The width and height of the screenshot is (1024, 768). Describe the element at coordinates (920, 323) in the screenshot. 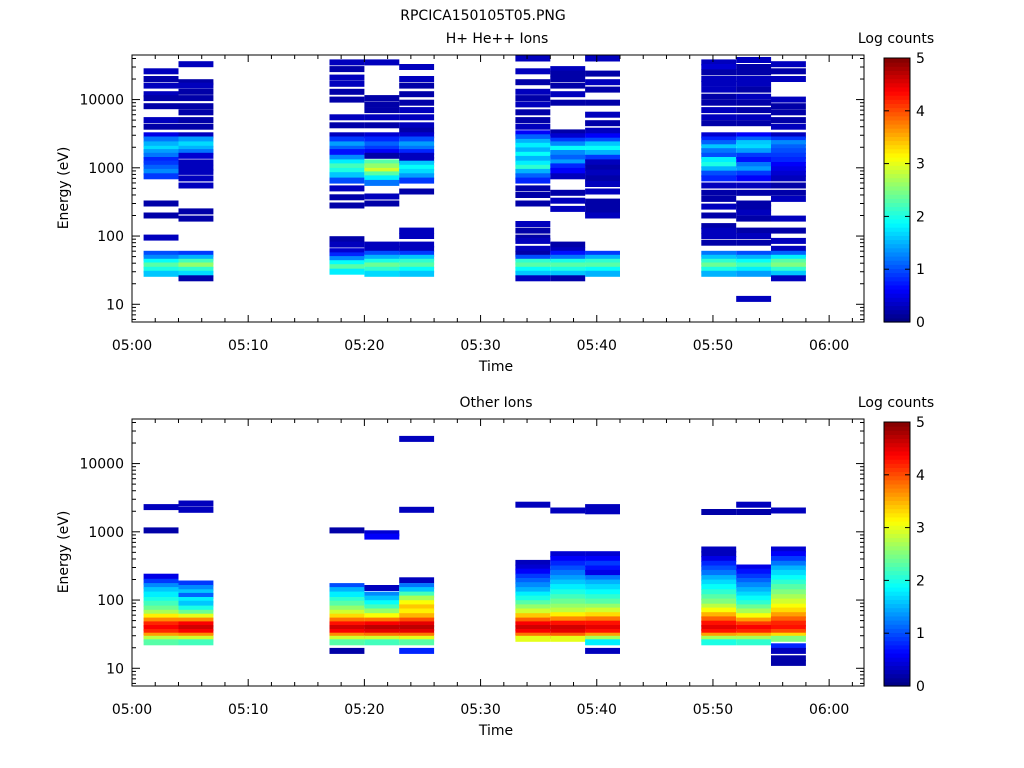

I see `colorbar-tick-label: 0` at that location.